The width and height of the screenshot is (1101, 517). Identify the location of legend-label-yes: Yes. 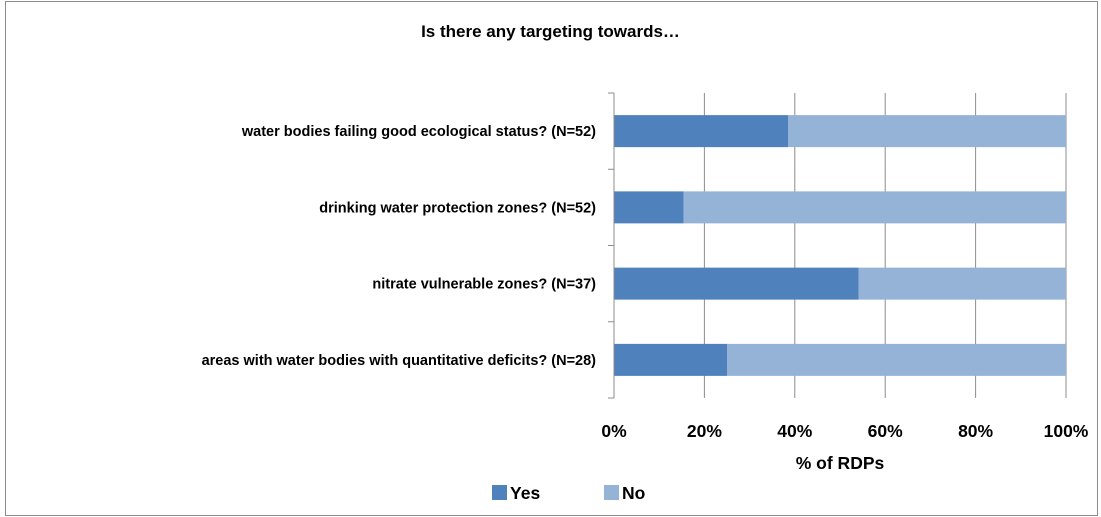
(525, 493).